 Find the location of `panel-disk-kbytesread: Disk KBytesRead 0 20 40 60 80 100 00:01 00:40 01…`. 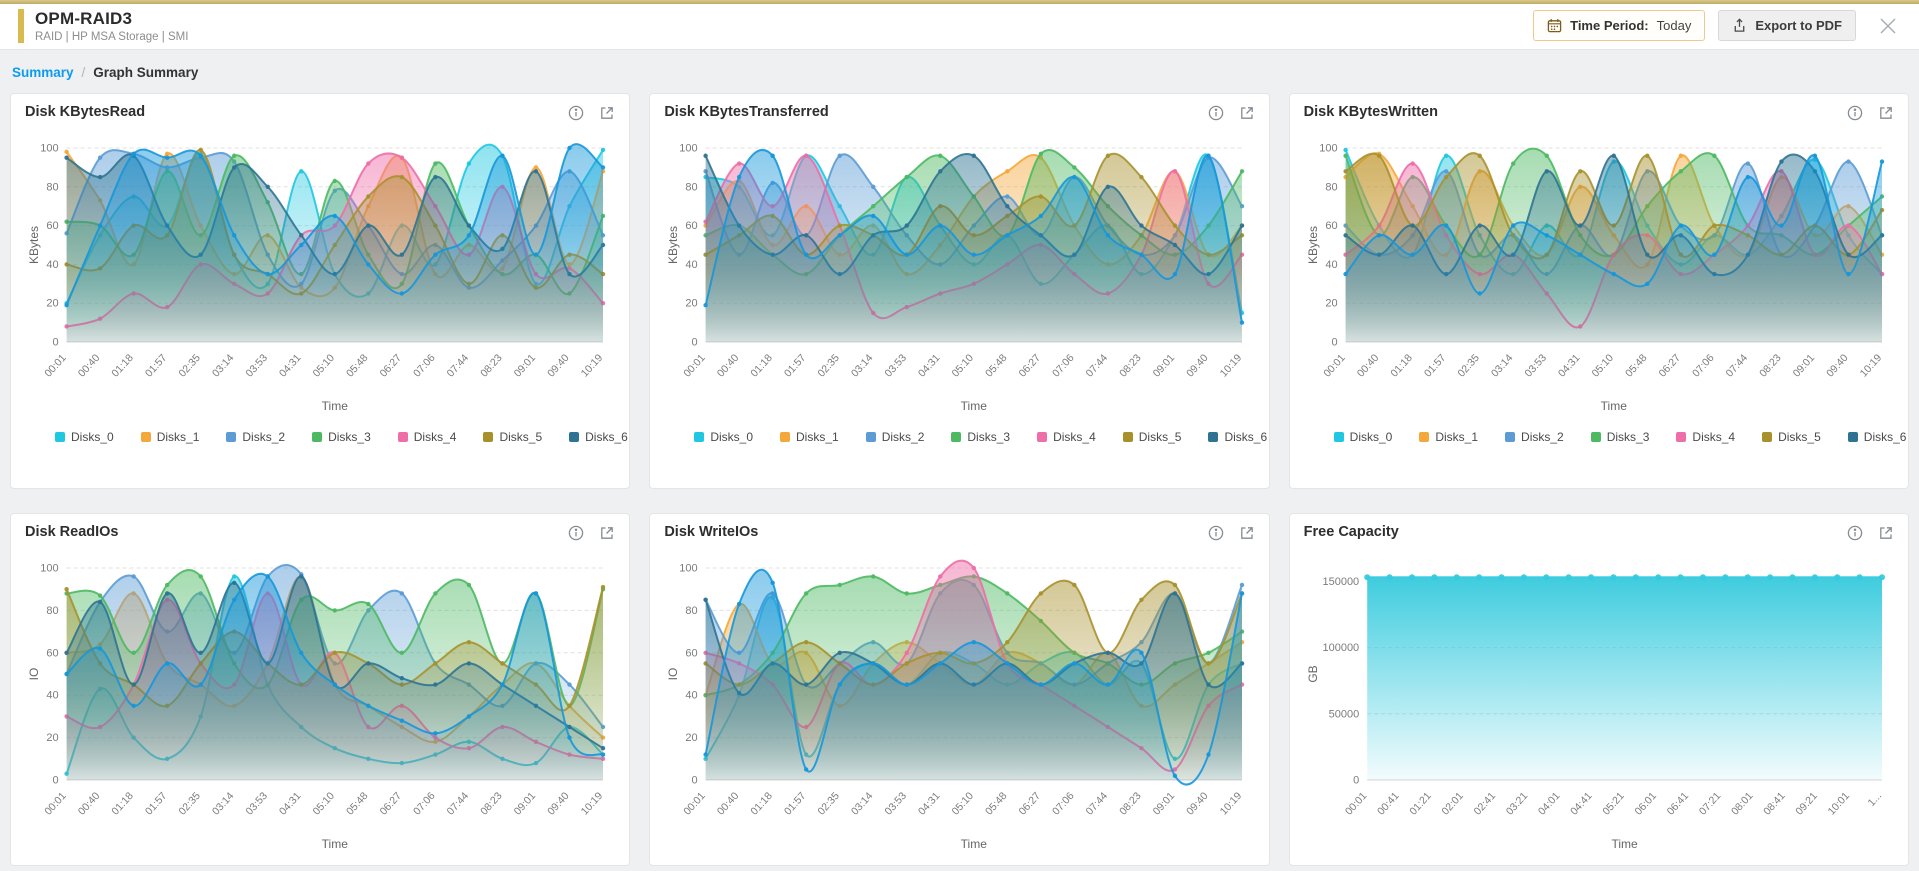

panel-disk-kbytesread: Disk KBytesRead 0 20 40 60 80 100 00:01 00:40 01… is located at coordinates (320, 291).